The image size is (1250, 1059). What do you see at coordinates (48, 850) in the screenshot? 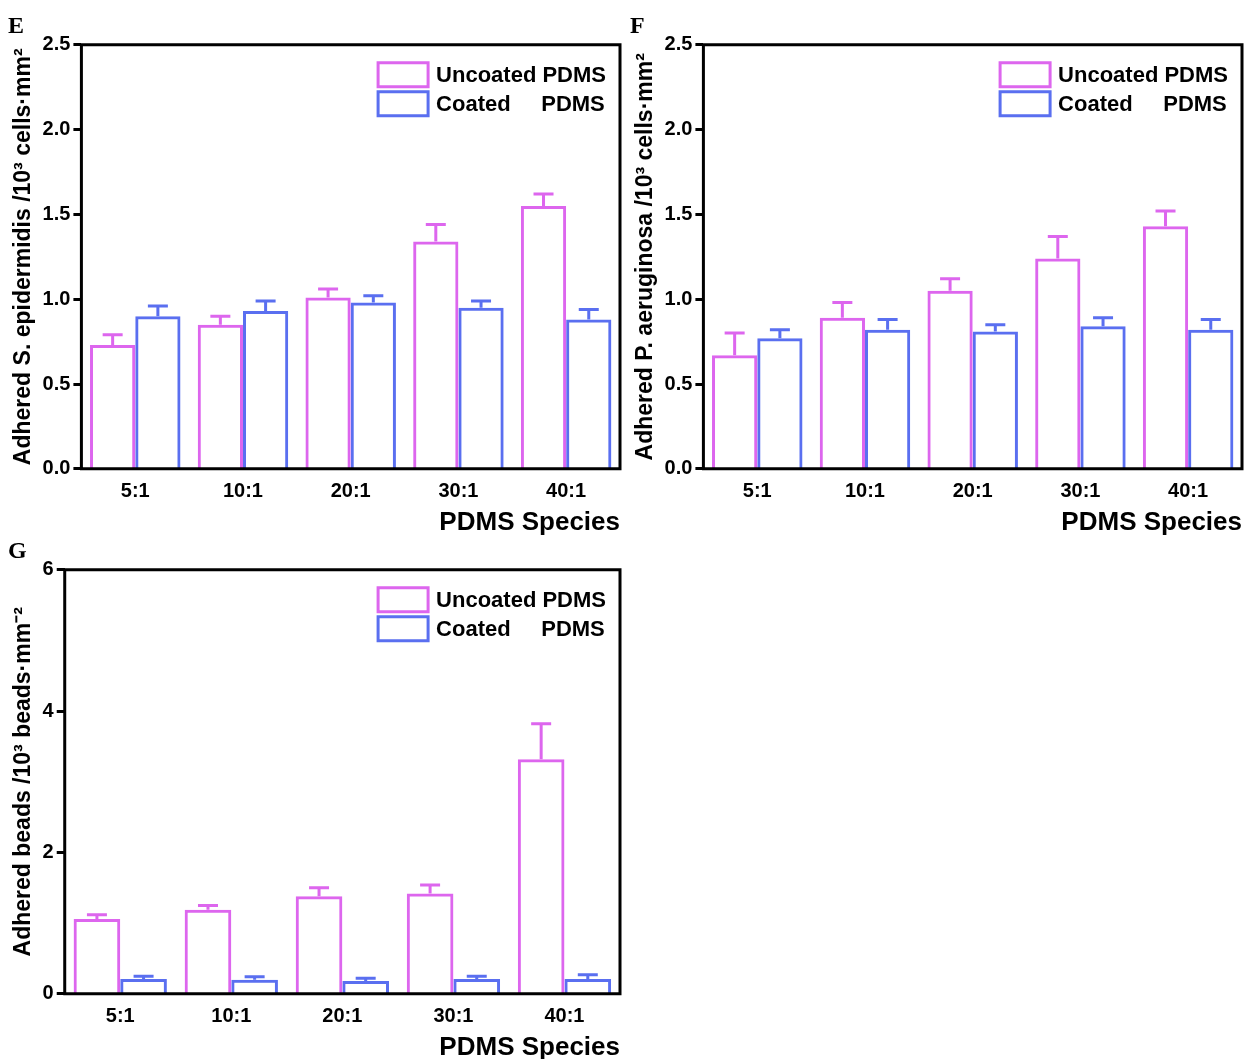
I see `y-tick-label: 2` at bounding box center [48, 850].